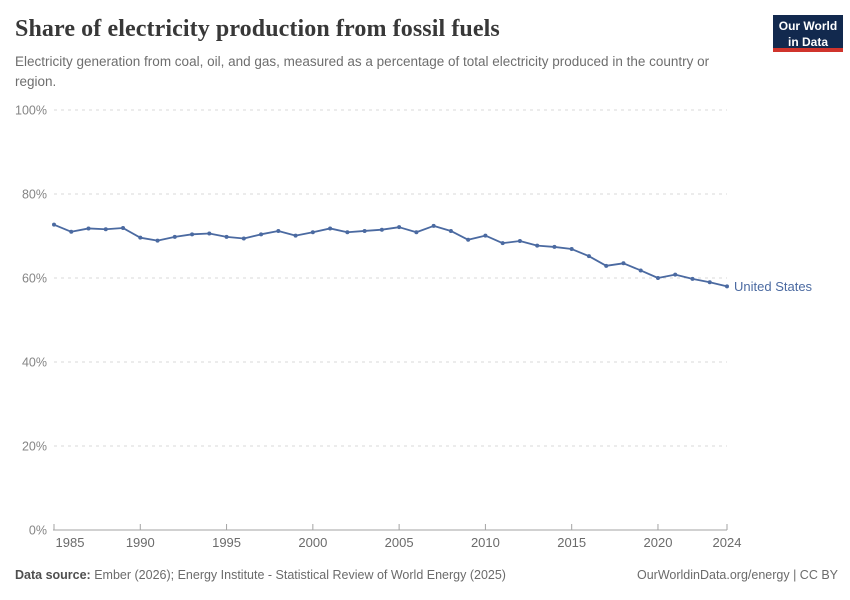 This screenshot has width=850, height=600. What do you see at coordinates (174, 236) in the screenshot?
I see `data-point-united-states-1992` at bounding box center [174, 236].